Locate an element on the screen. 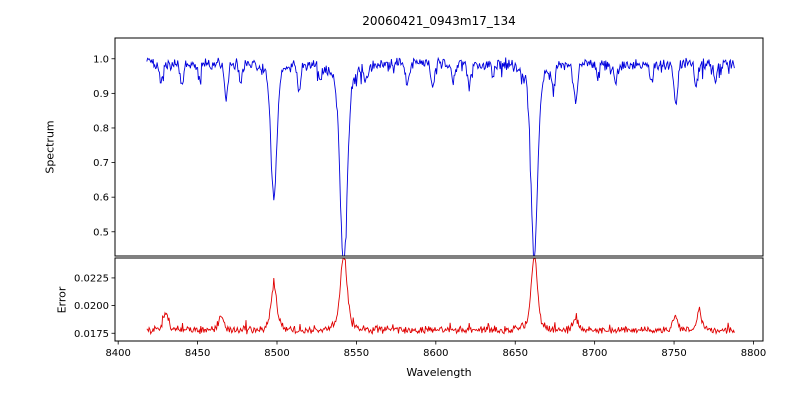 The width and height of the screenshot is (800, 400). spectrum-y-tick-label: 0.7 is located at coordinates (101, 163).